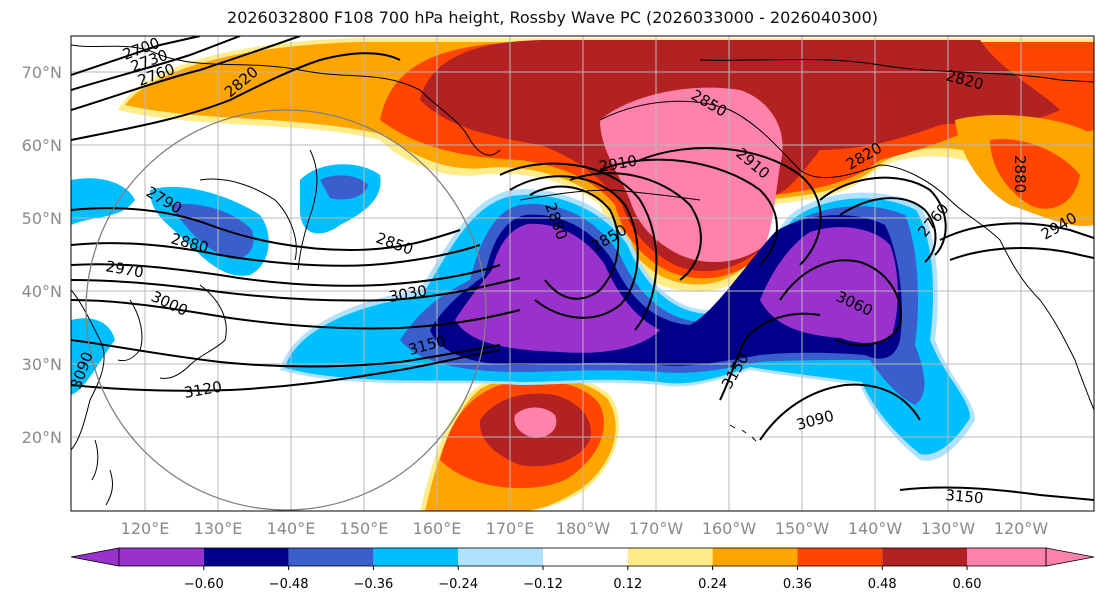  What do you see at coordinates (882, 584) in the screenshot?
I see `colorbar-tick-label: 0.48` at bounding box center [882, 584].